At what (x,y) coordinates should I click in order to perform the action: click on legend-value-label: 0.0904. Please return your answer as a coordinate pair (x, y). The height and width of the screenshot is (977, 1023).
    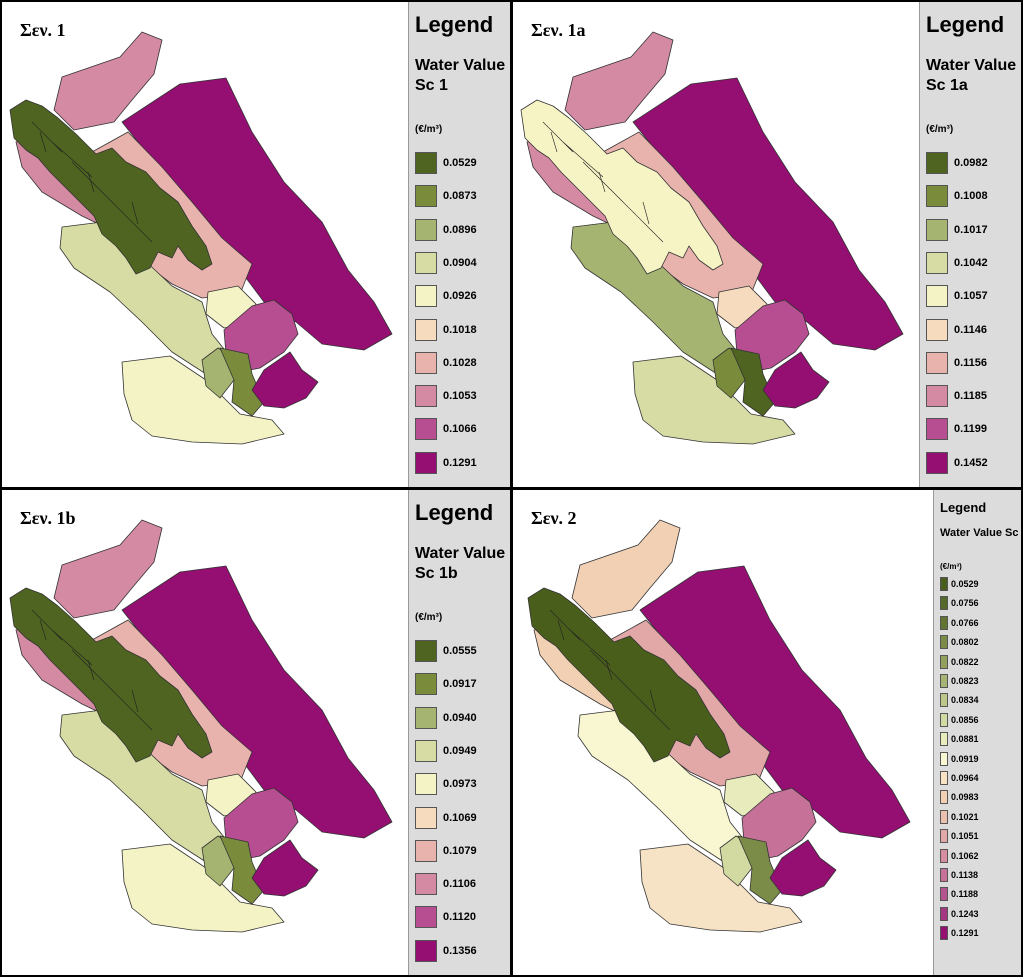
    Looking at the image, I should click on (460, 262).